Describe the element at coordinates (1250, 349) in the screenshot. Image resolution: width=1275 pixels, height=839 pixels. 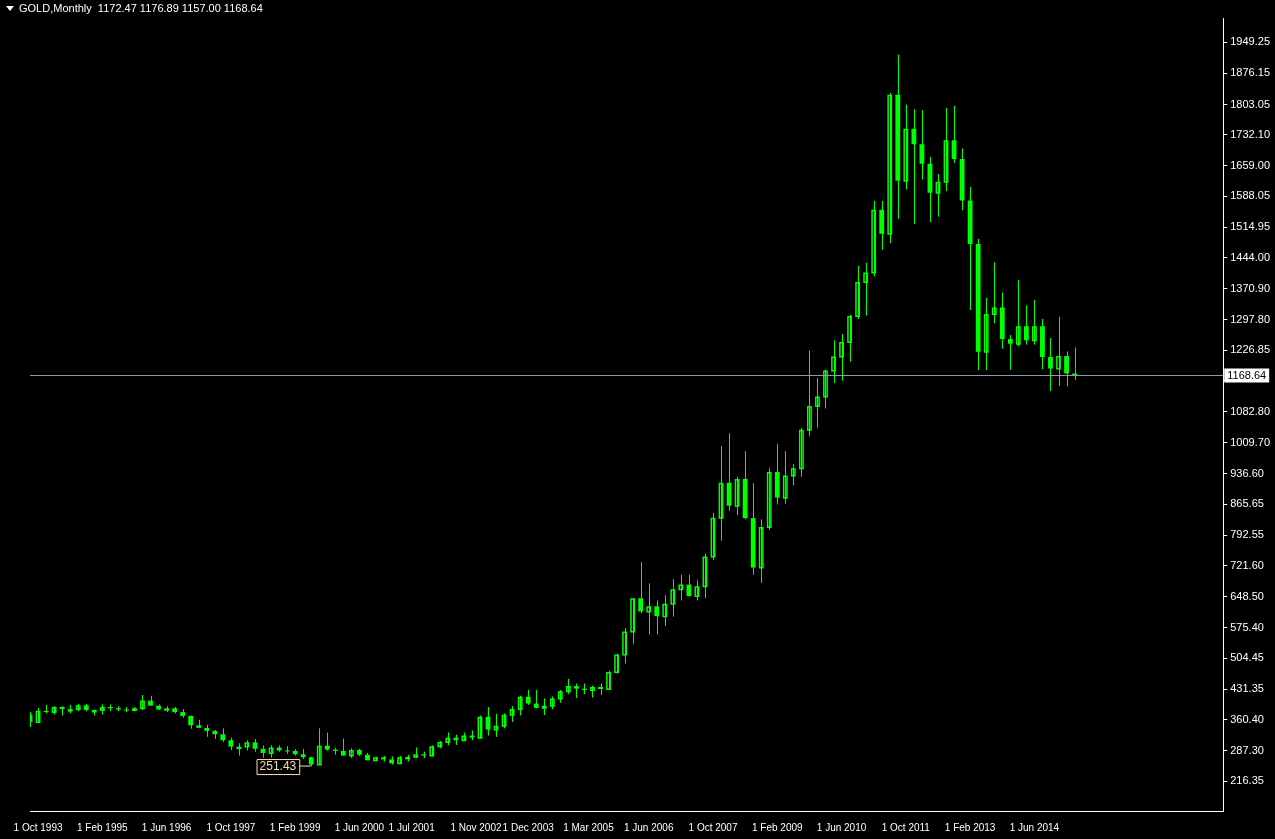
I see `y-tick-label: 1226.85` at that location.